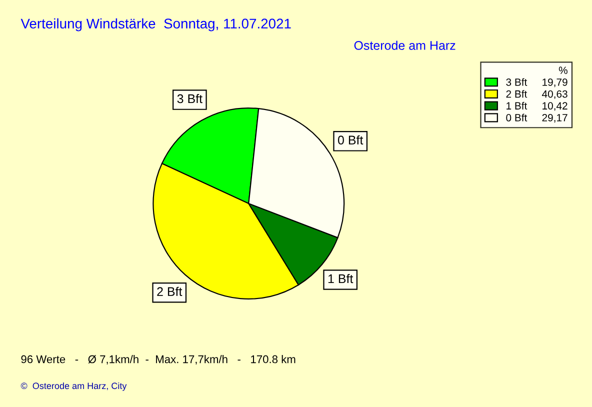 This screenshot has width=592, height=407. Describe the element at coordinates (555, 118) in the screenshot. I see `data-label: 29,17` at that location.